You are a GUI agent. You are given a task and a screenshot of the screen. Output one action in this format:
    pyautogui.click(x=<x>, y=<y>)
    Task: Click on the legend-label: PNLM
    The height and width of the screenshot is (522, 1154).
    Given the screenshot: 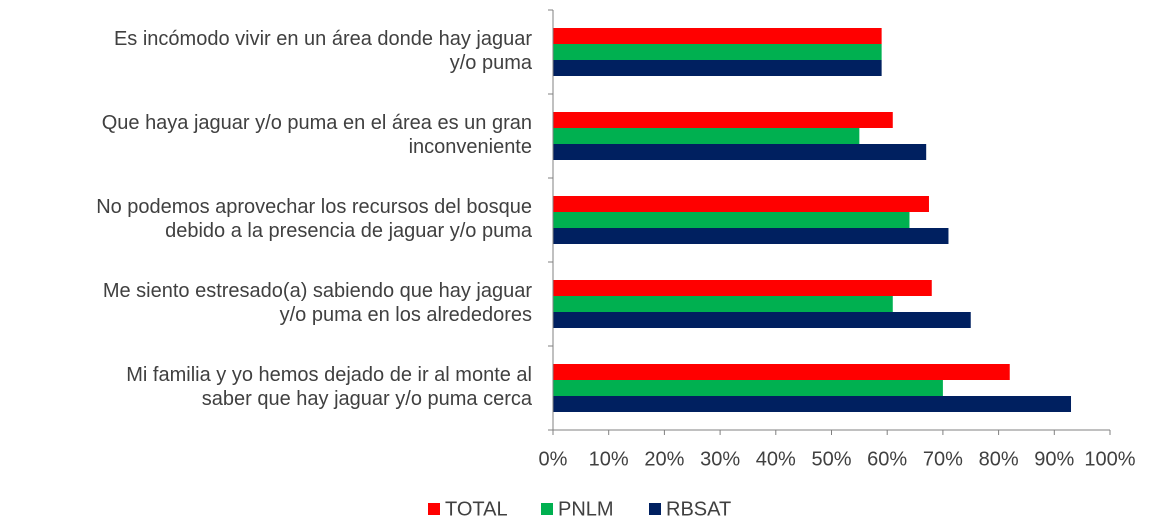 What is the action you would take?
    pyautogui.click(x=586, y=509)
    